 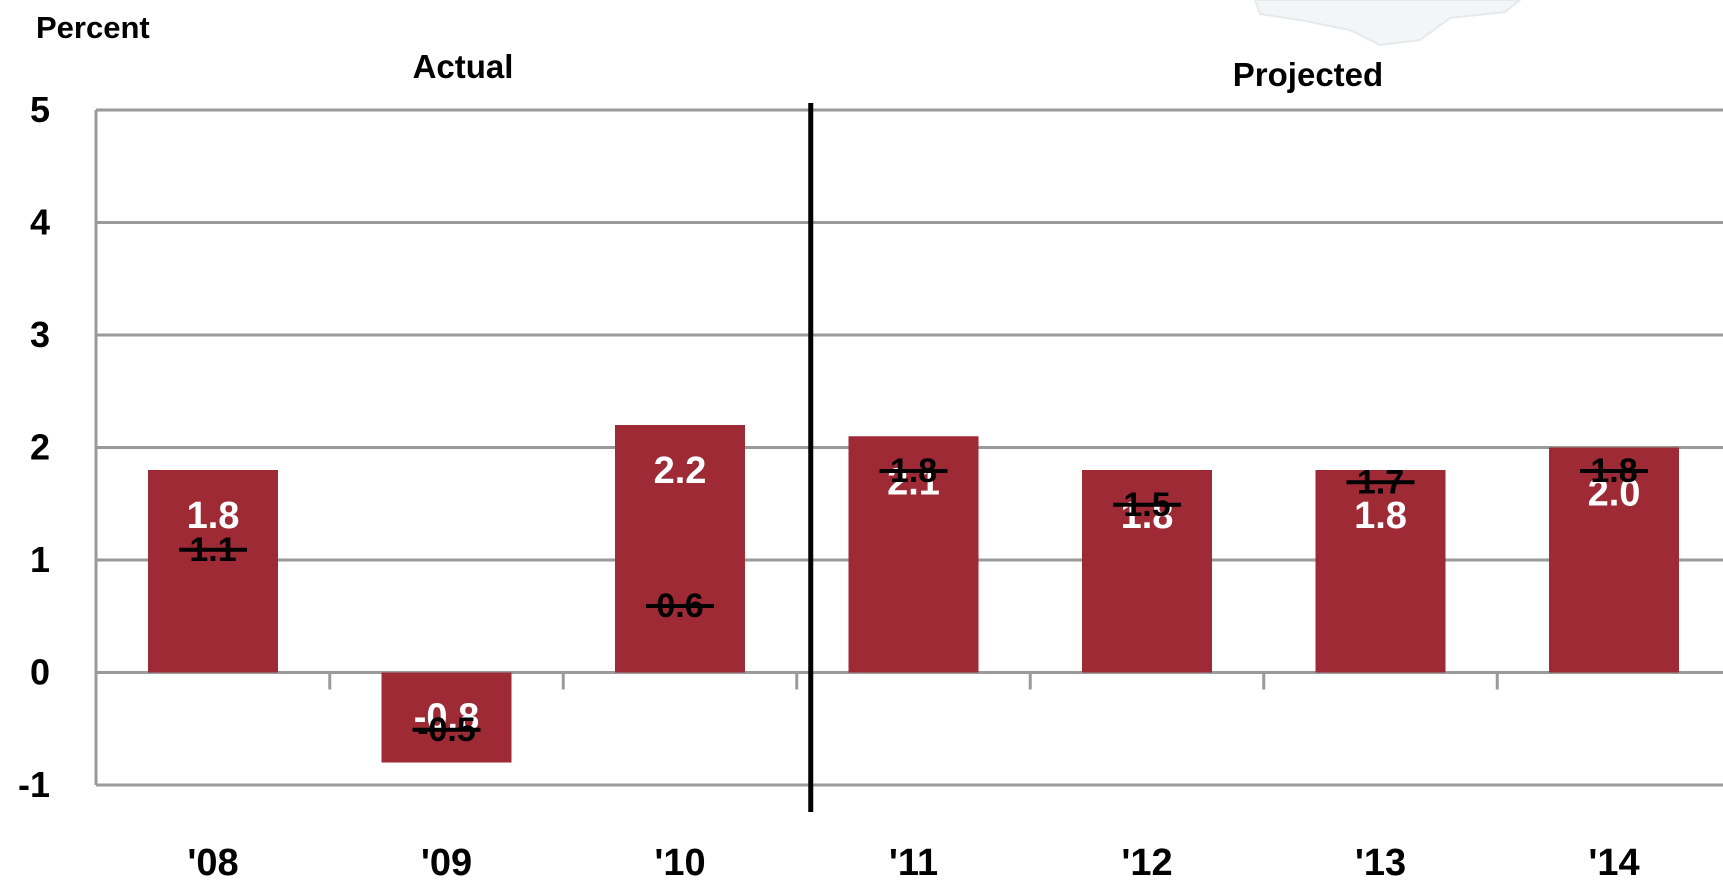 What do you see at coordinates (93, 27) in the screenshot?
I see `y-axis-title: Percent` at bounding box center [93, 27].